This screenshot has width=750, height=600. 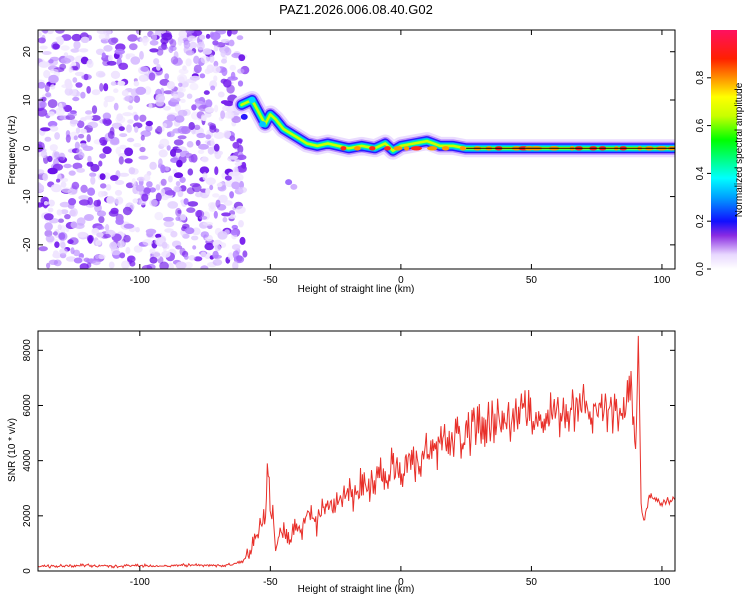 What do you see at coordinates (662, 582) in the screenshot?
I see `snr-x-tick-label: 100` at bounding box center [662, 582].